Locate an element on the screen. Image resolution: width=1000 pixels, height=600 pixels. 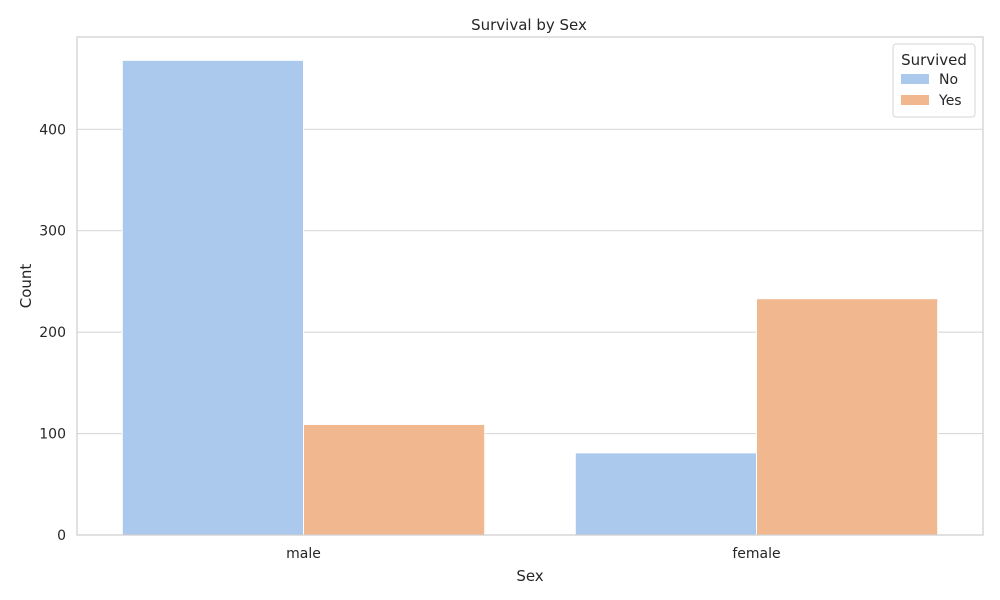
bar-yes-female is located at coordinates (847, 417).